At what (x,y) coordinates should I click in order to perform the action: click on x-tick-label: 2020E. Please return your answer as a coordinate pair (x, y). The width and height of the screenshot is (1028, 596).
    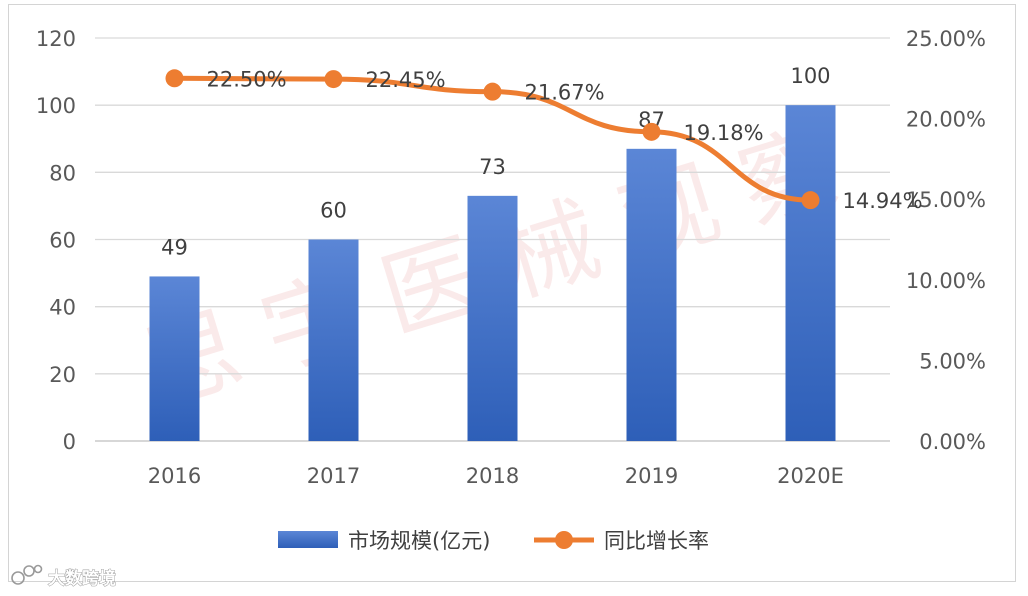
    Looking at the image, I should click on (810, 476).